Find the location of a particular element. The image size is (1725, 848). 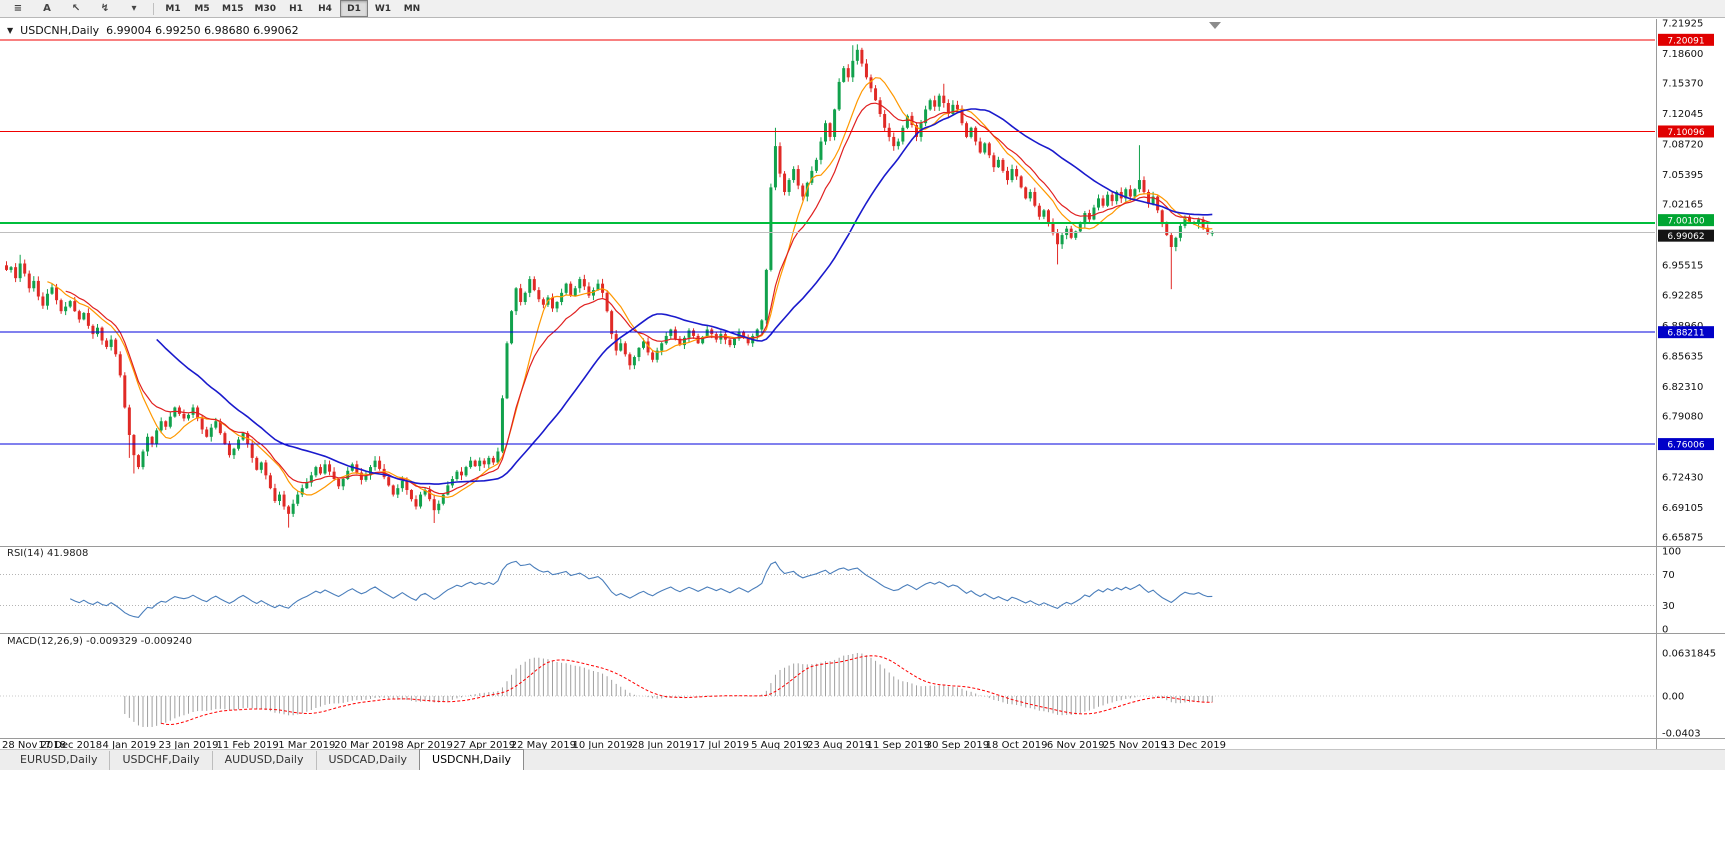

chart-tab-audusd: AUDUSD,Daily is located at coordinates (265, 760).